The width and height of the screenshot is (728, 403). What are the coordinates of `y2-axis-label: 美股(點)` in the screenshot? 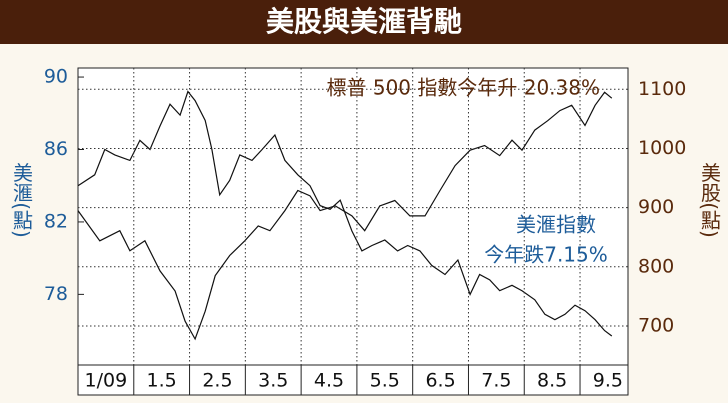 It's located at (710, 200).